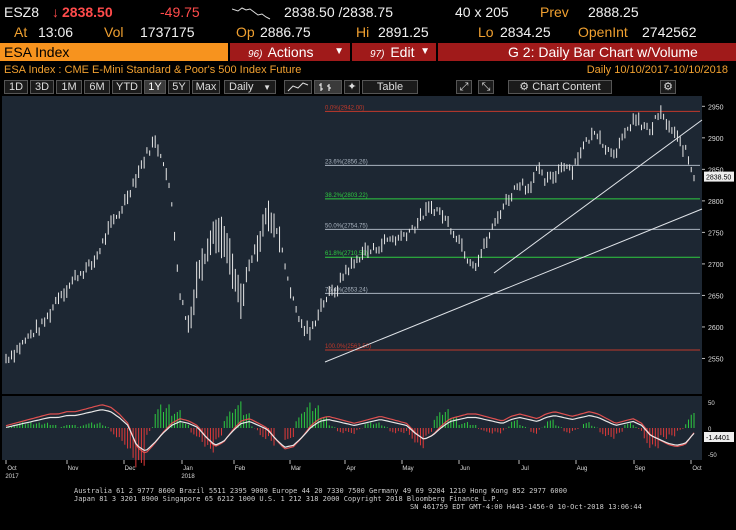 This screenshot has height=530, width=736. What do you see at coordinates (711, 404) in the screenshot?
I see `oscillator-tick-label: 50` at bounding box center [711, 404].